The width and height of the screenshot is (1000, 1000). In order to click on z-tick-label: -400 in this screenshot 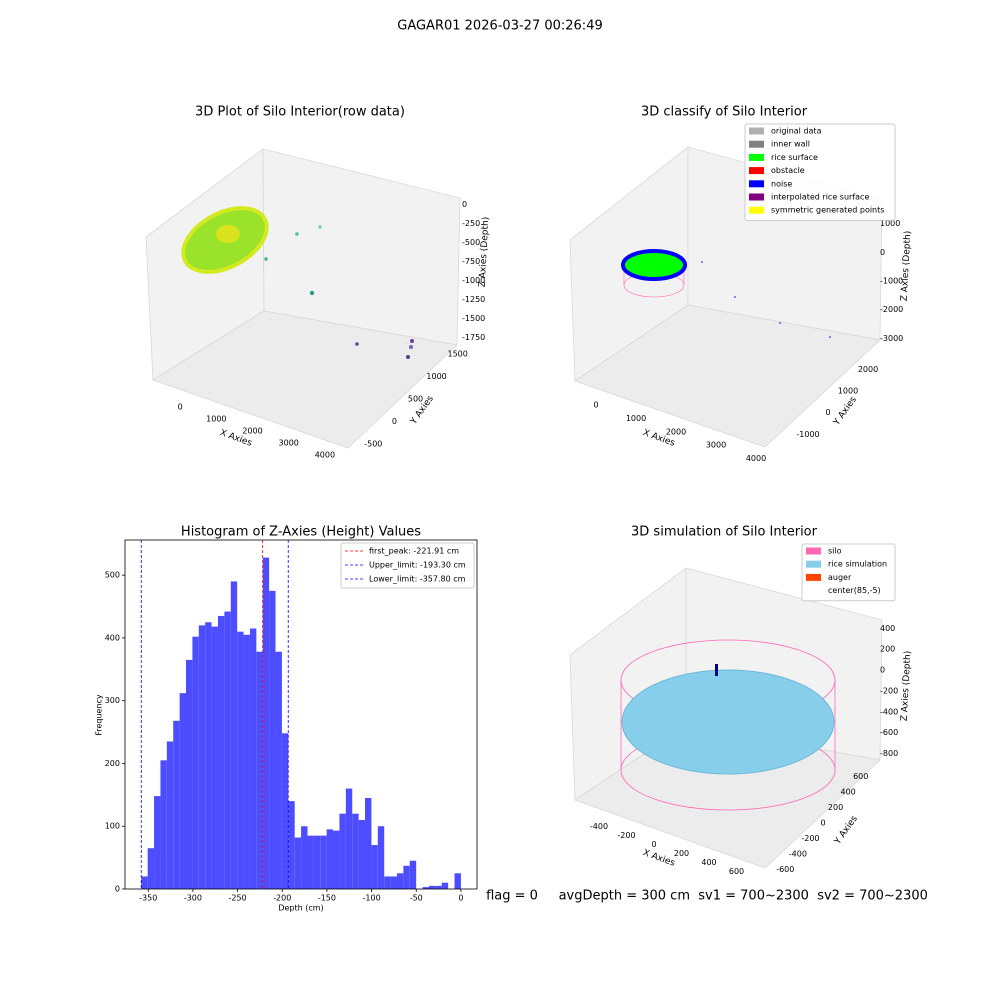, I will do `click(889, 711)`.